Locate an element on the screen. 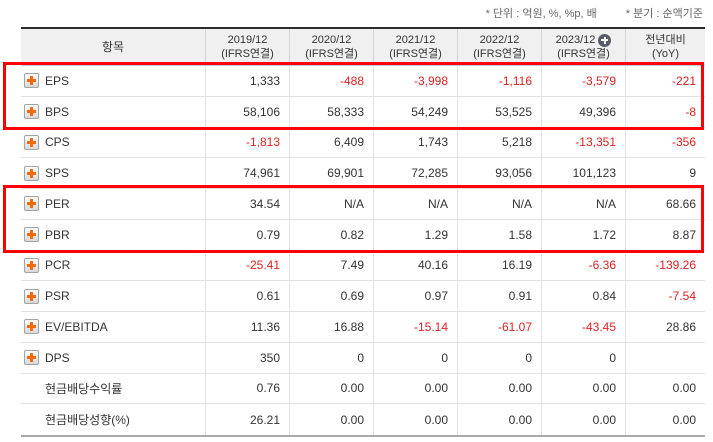 The image size is (713, 442). row-label: 현금배당성향(%) is located at coordinates (87, 420).